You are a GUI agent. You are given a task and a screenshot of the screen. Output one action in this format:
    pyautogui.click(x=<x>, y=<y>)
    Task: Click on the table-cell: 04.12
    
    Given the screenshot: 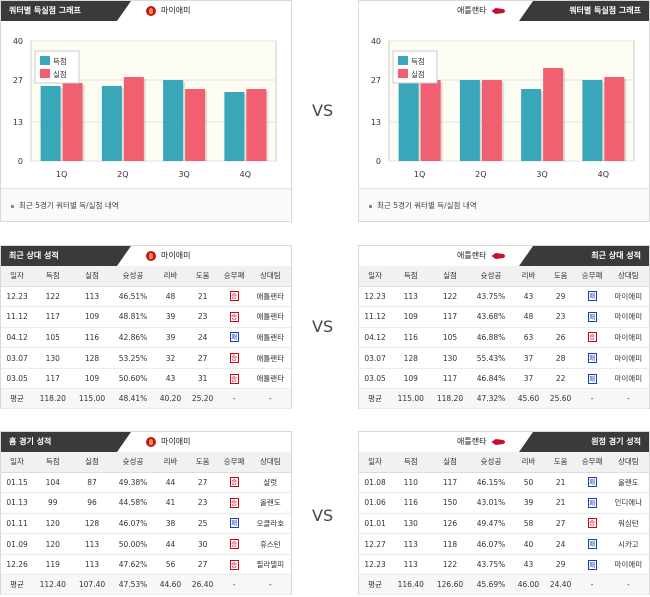 What is the action you would take?
    pyautogui.click(x=375, y=338)
    